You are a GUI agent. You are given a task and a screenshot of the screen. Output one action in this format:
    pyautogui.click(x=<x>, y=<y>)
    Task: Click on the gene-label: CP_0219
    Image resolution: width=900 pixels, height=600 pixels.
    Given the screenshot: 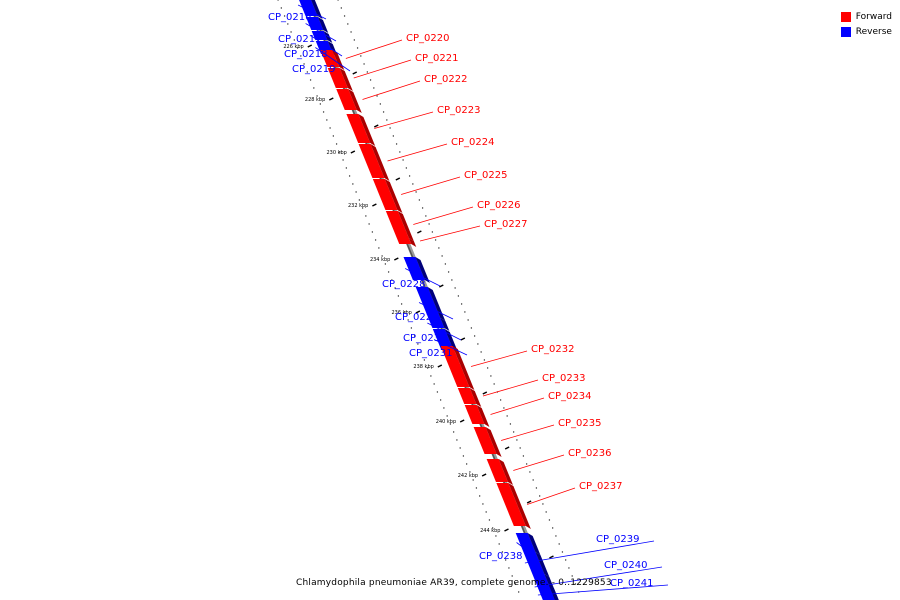 What is the action you would take?
    pyautogui.click(x=313, y=69)
    